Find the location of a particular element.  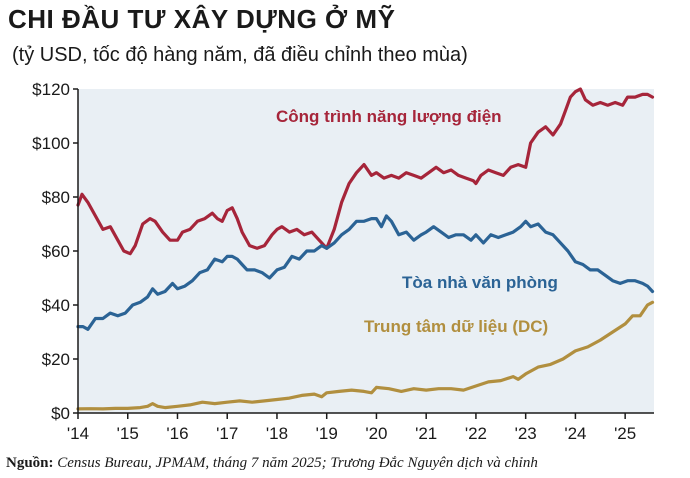

source-prefix: Nguồn: is located at coordinates (30, 463).